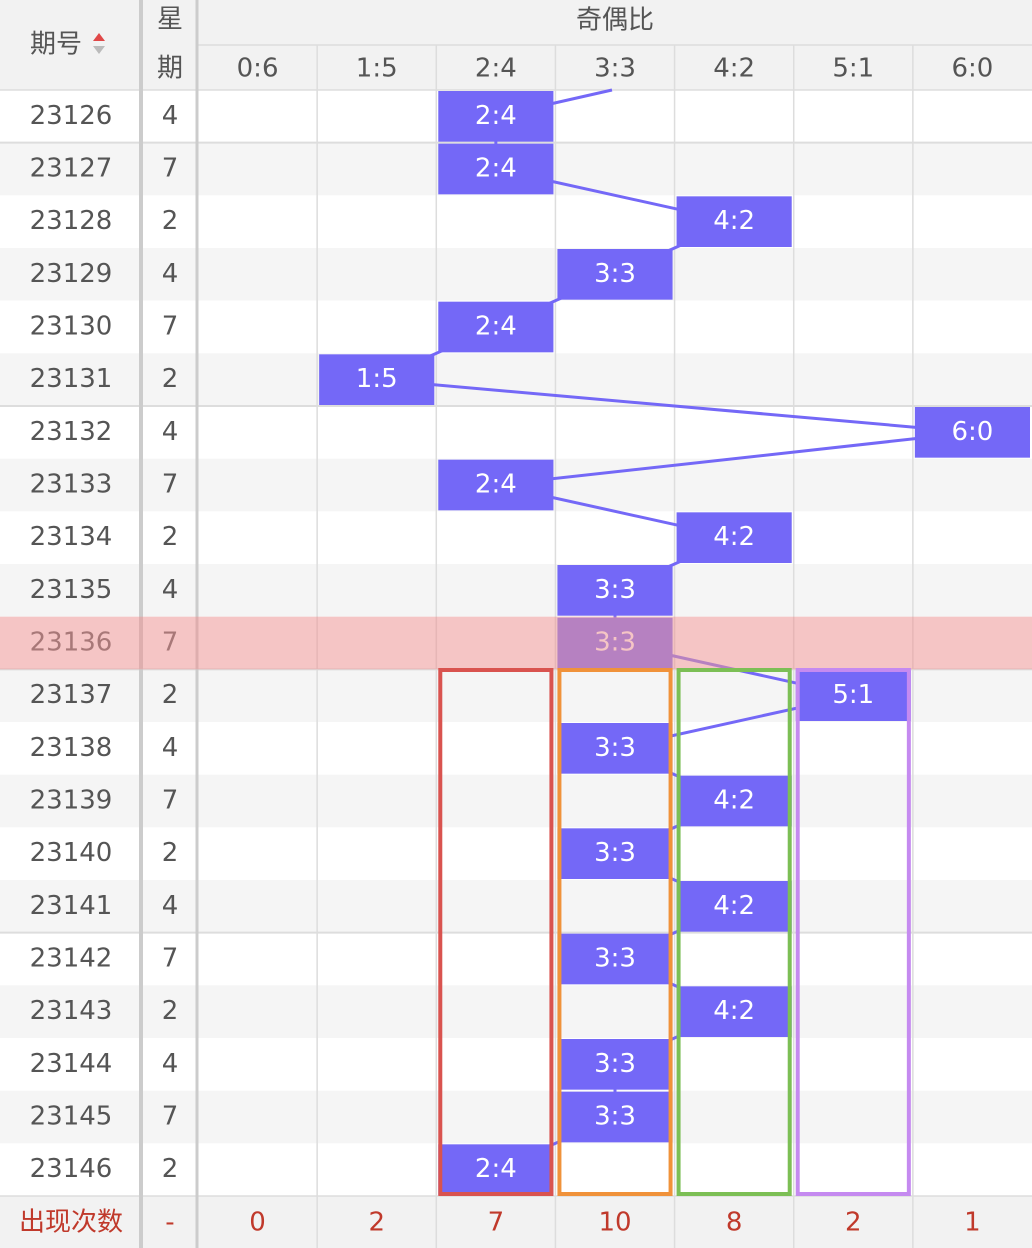  Describe the element at coordinates (99, 37) in the screenshot. I see `sort-up` at that location.